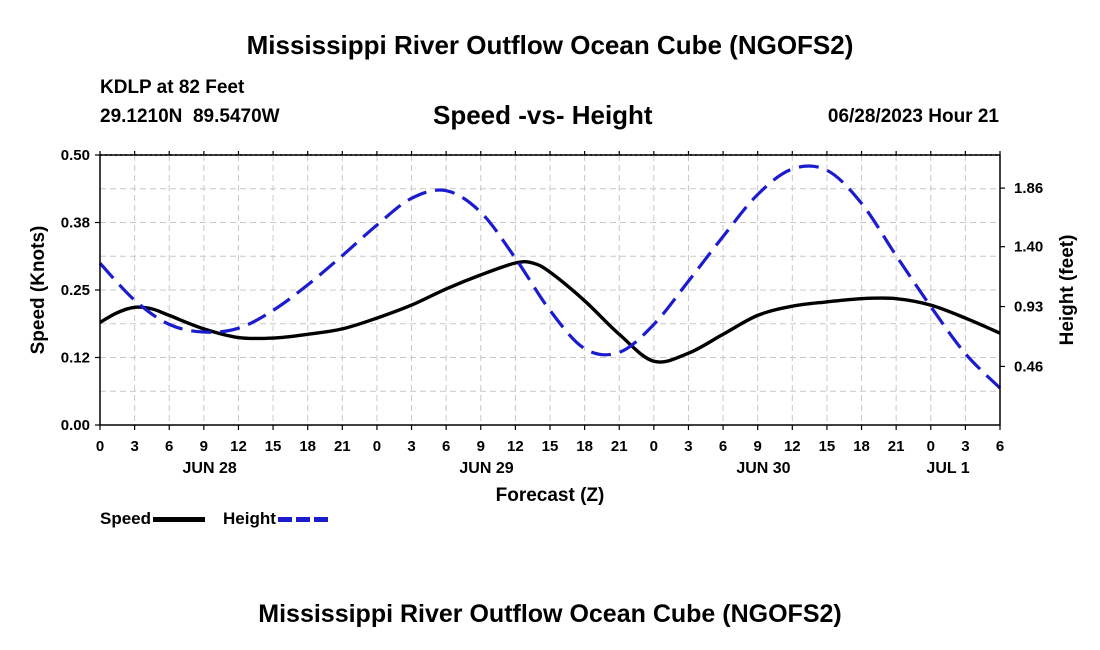  I want to click on date-label: JUN 29, so click(486, 468).